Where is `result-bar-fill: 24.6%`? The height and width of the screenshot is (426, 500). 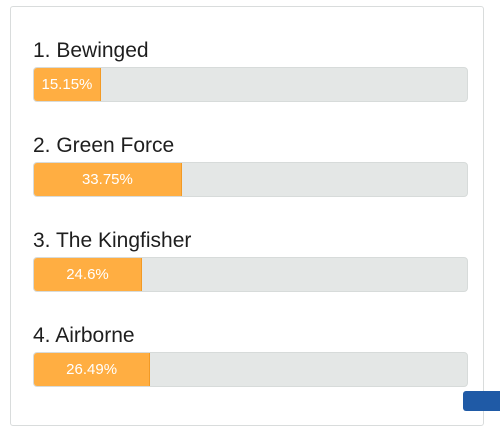
result-bar-fill: 24.6% is located at coordinates (88, 274).